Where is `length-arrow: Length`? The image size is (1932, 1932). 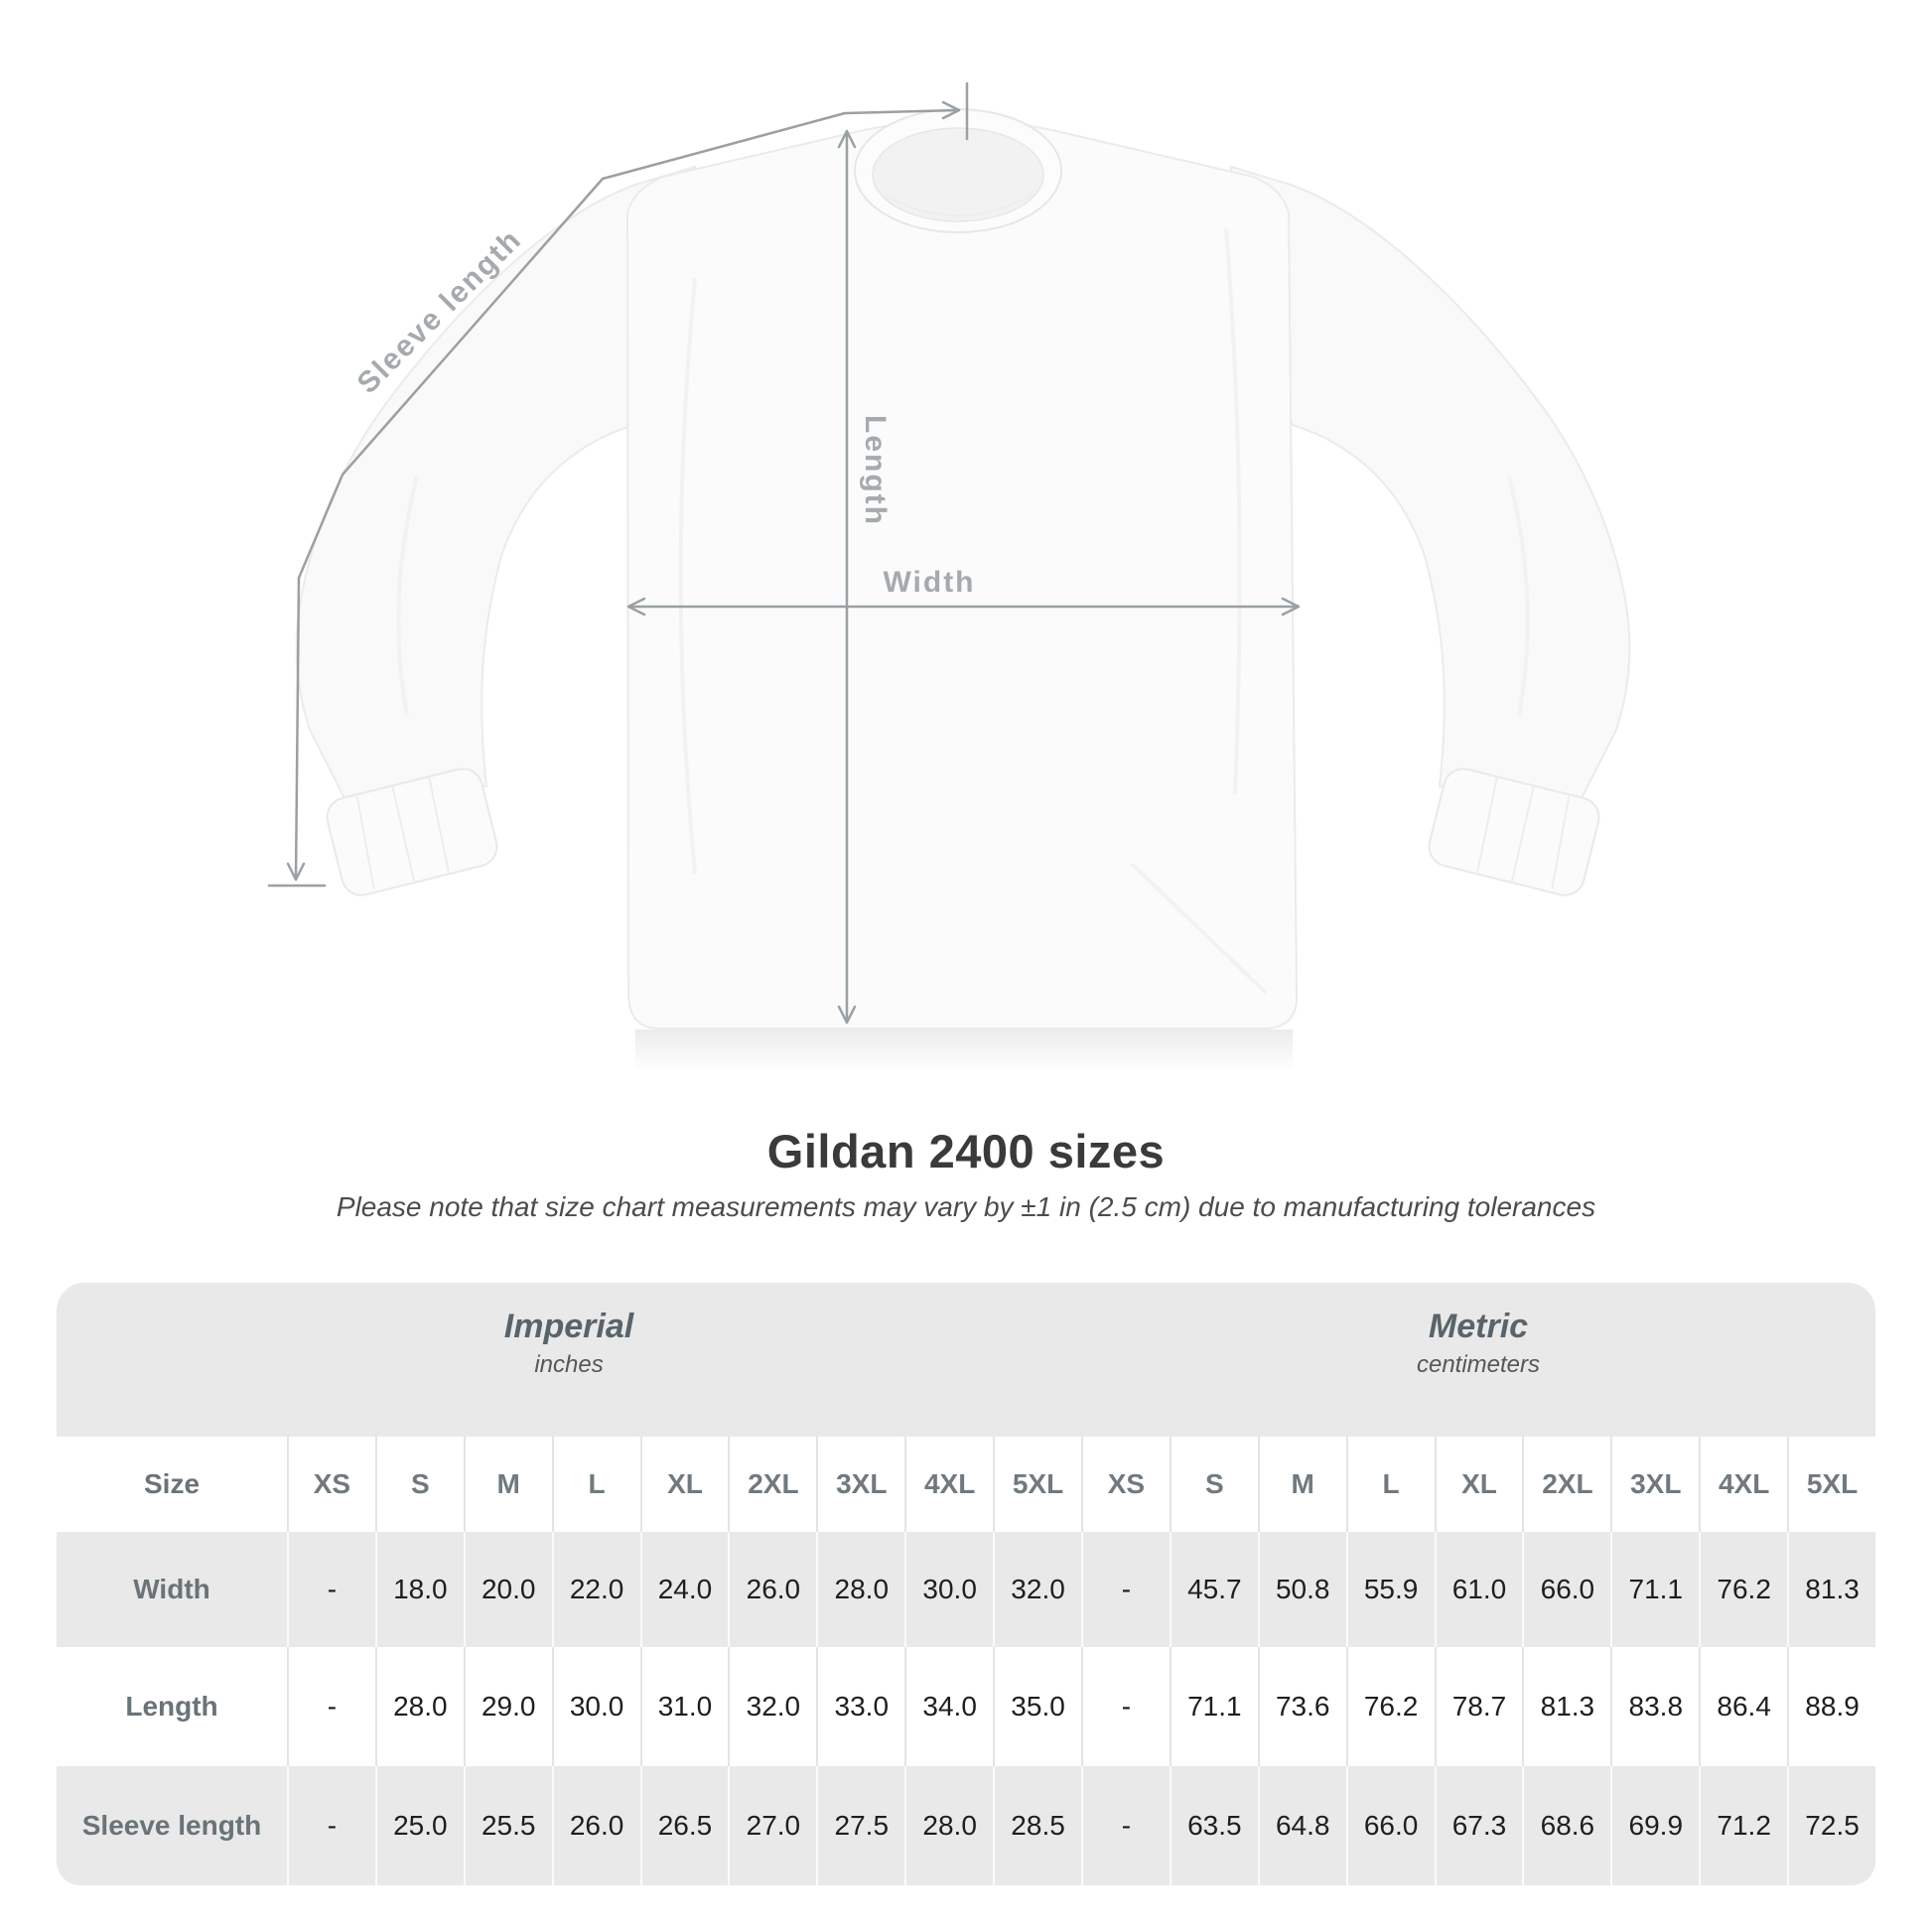
length-arrow: Length is located at coordinates (865, 577).